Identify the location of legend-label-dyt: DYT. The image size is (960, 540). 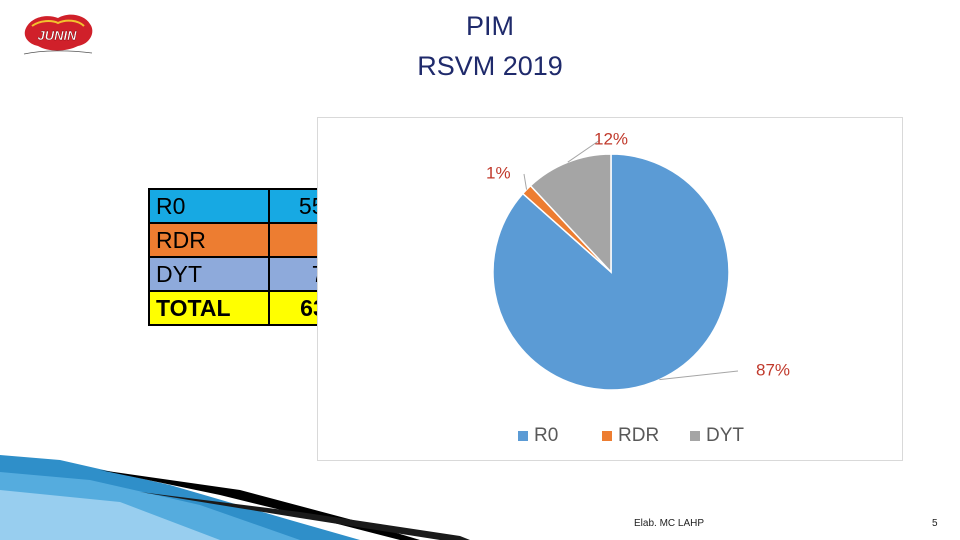
(725, 435).